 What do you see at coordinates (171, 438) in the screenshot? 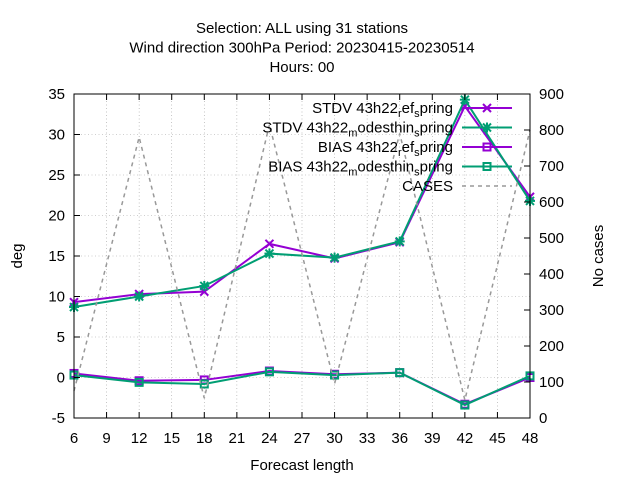
I see `x-tick-label: 15` at bounding box center [171, 438].